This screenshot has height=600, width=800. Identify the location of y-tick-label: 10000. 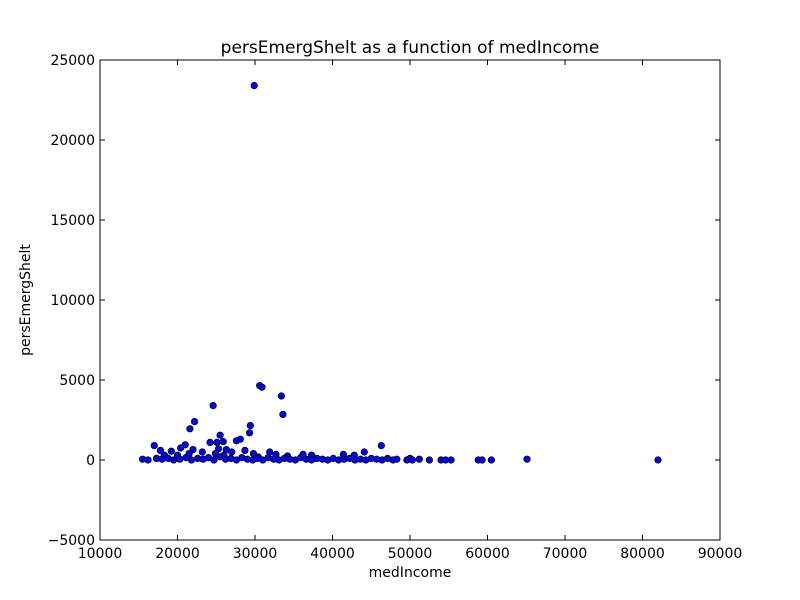
(72, 301).